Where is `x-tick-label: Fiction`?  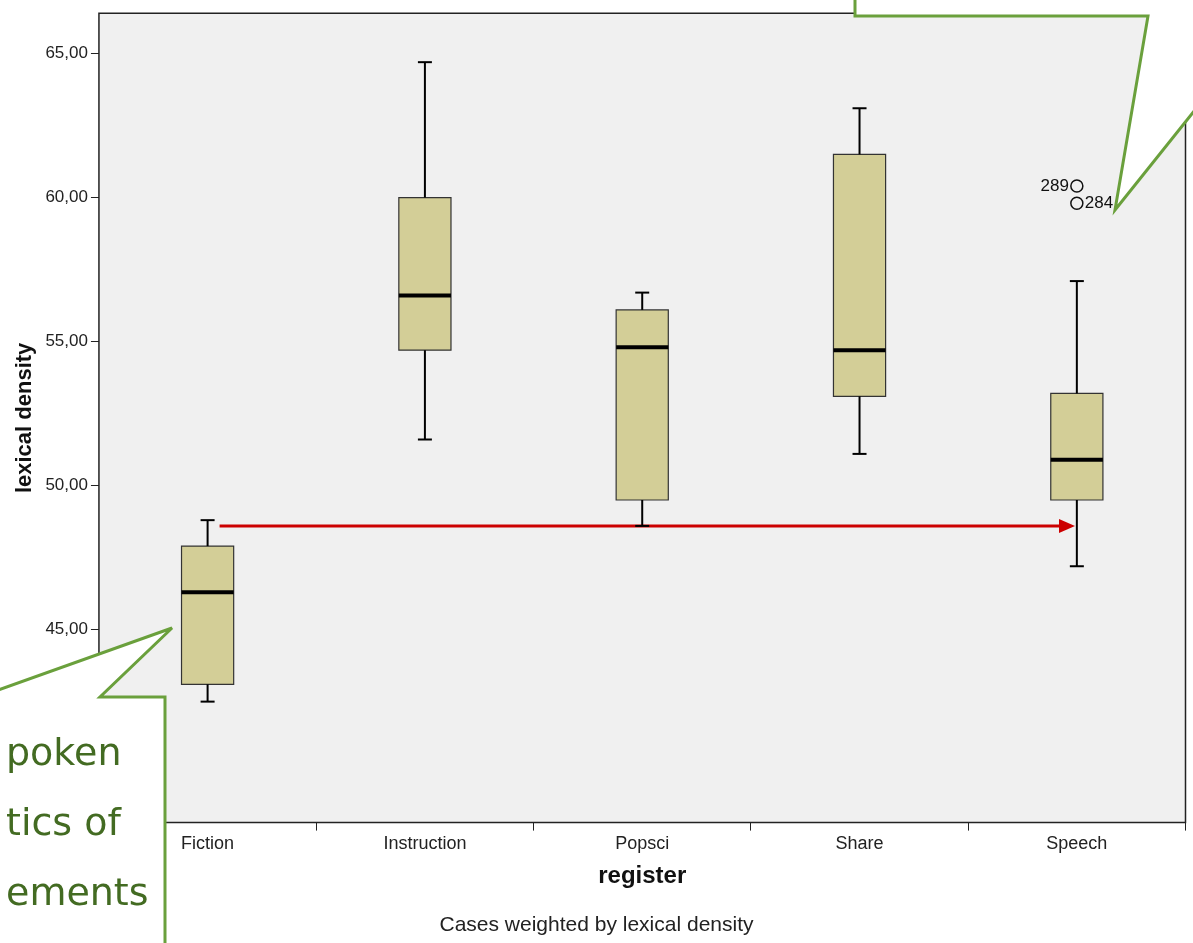 x-tick-label: Fiction is located at coordinates (208, 843).